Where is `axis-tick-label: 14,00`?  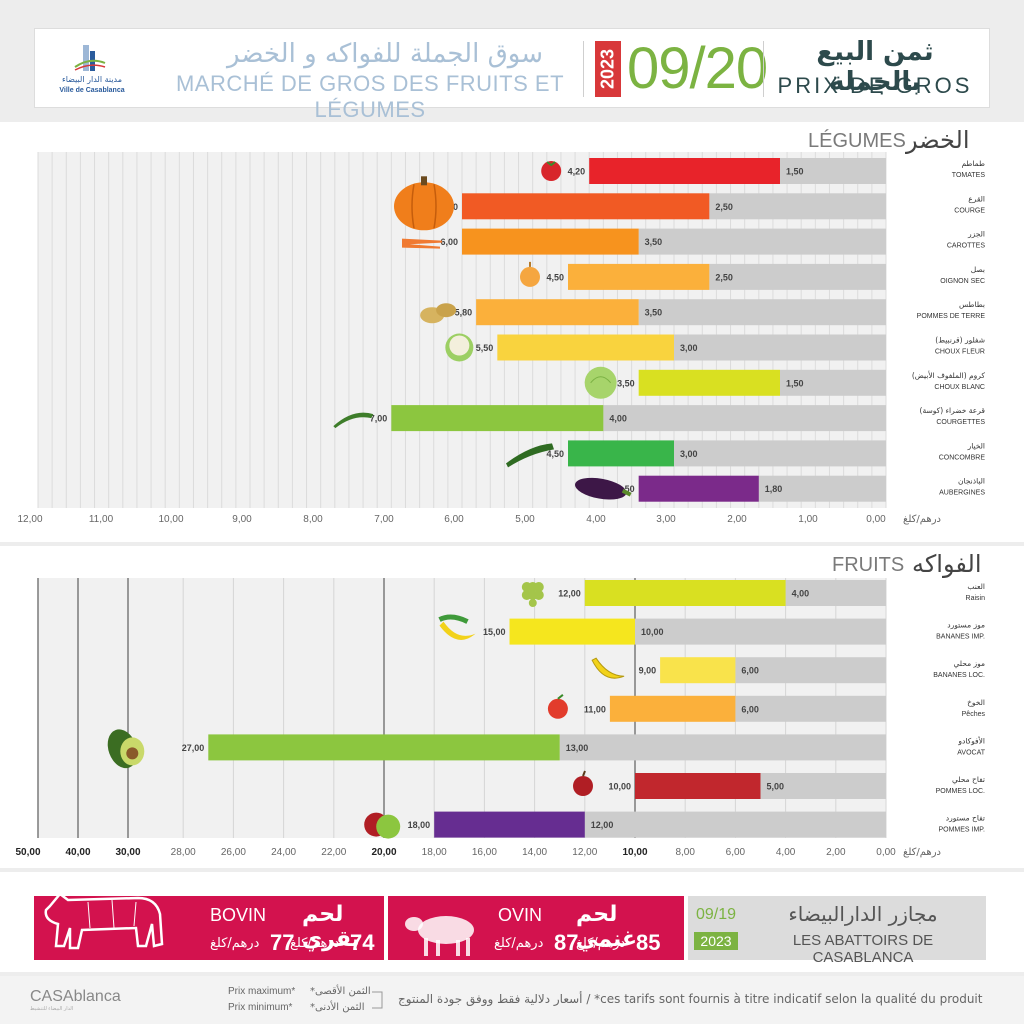 axis-tick-label: 14,00 is located at coordinates (534, 852).